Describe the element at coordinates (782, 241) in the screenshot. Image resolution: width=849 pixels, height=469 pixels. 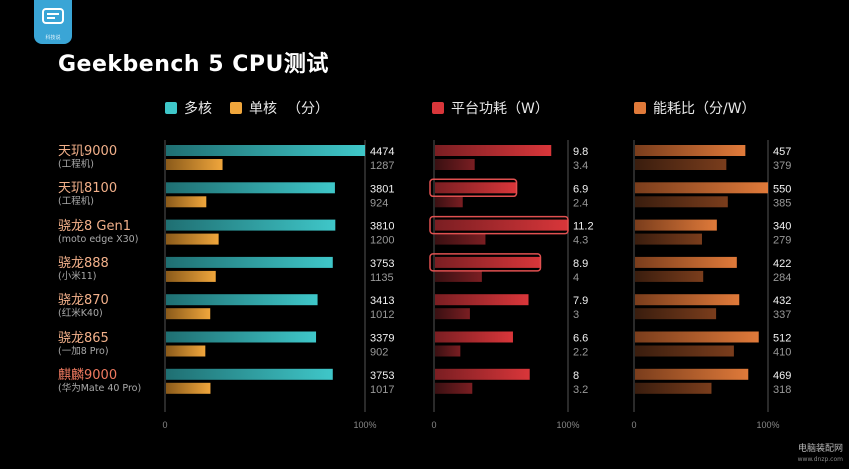
I see `data-label: 279` at that location.